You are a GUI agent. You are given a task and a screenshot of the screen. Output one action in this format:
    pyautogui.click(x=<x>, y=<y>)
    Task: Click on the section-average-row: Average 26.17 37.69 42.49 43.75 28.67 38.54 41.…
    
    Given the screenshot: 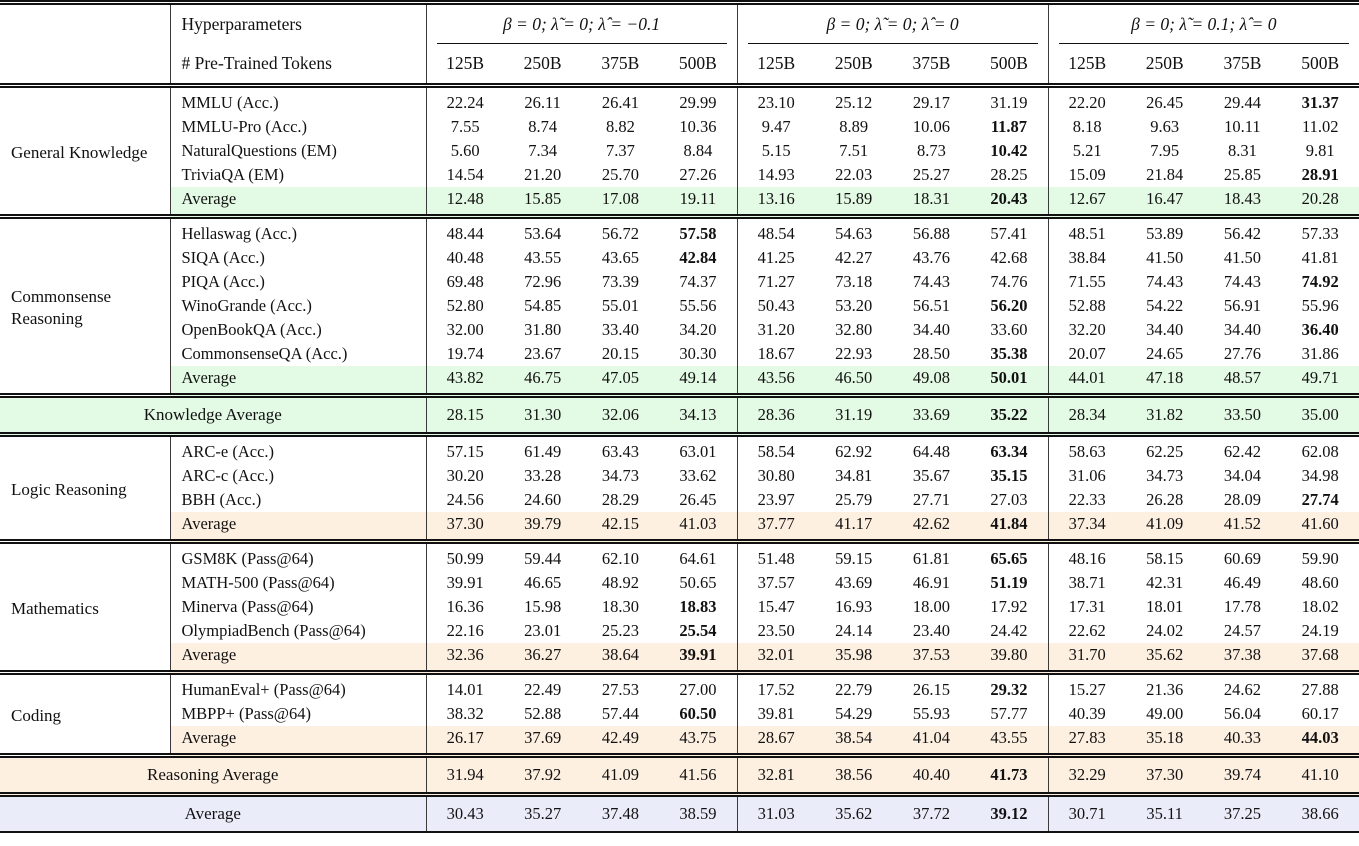 What is the action you would take?
    pyautogui.click(x=679, y=741)
    